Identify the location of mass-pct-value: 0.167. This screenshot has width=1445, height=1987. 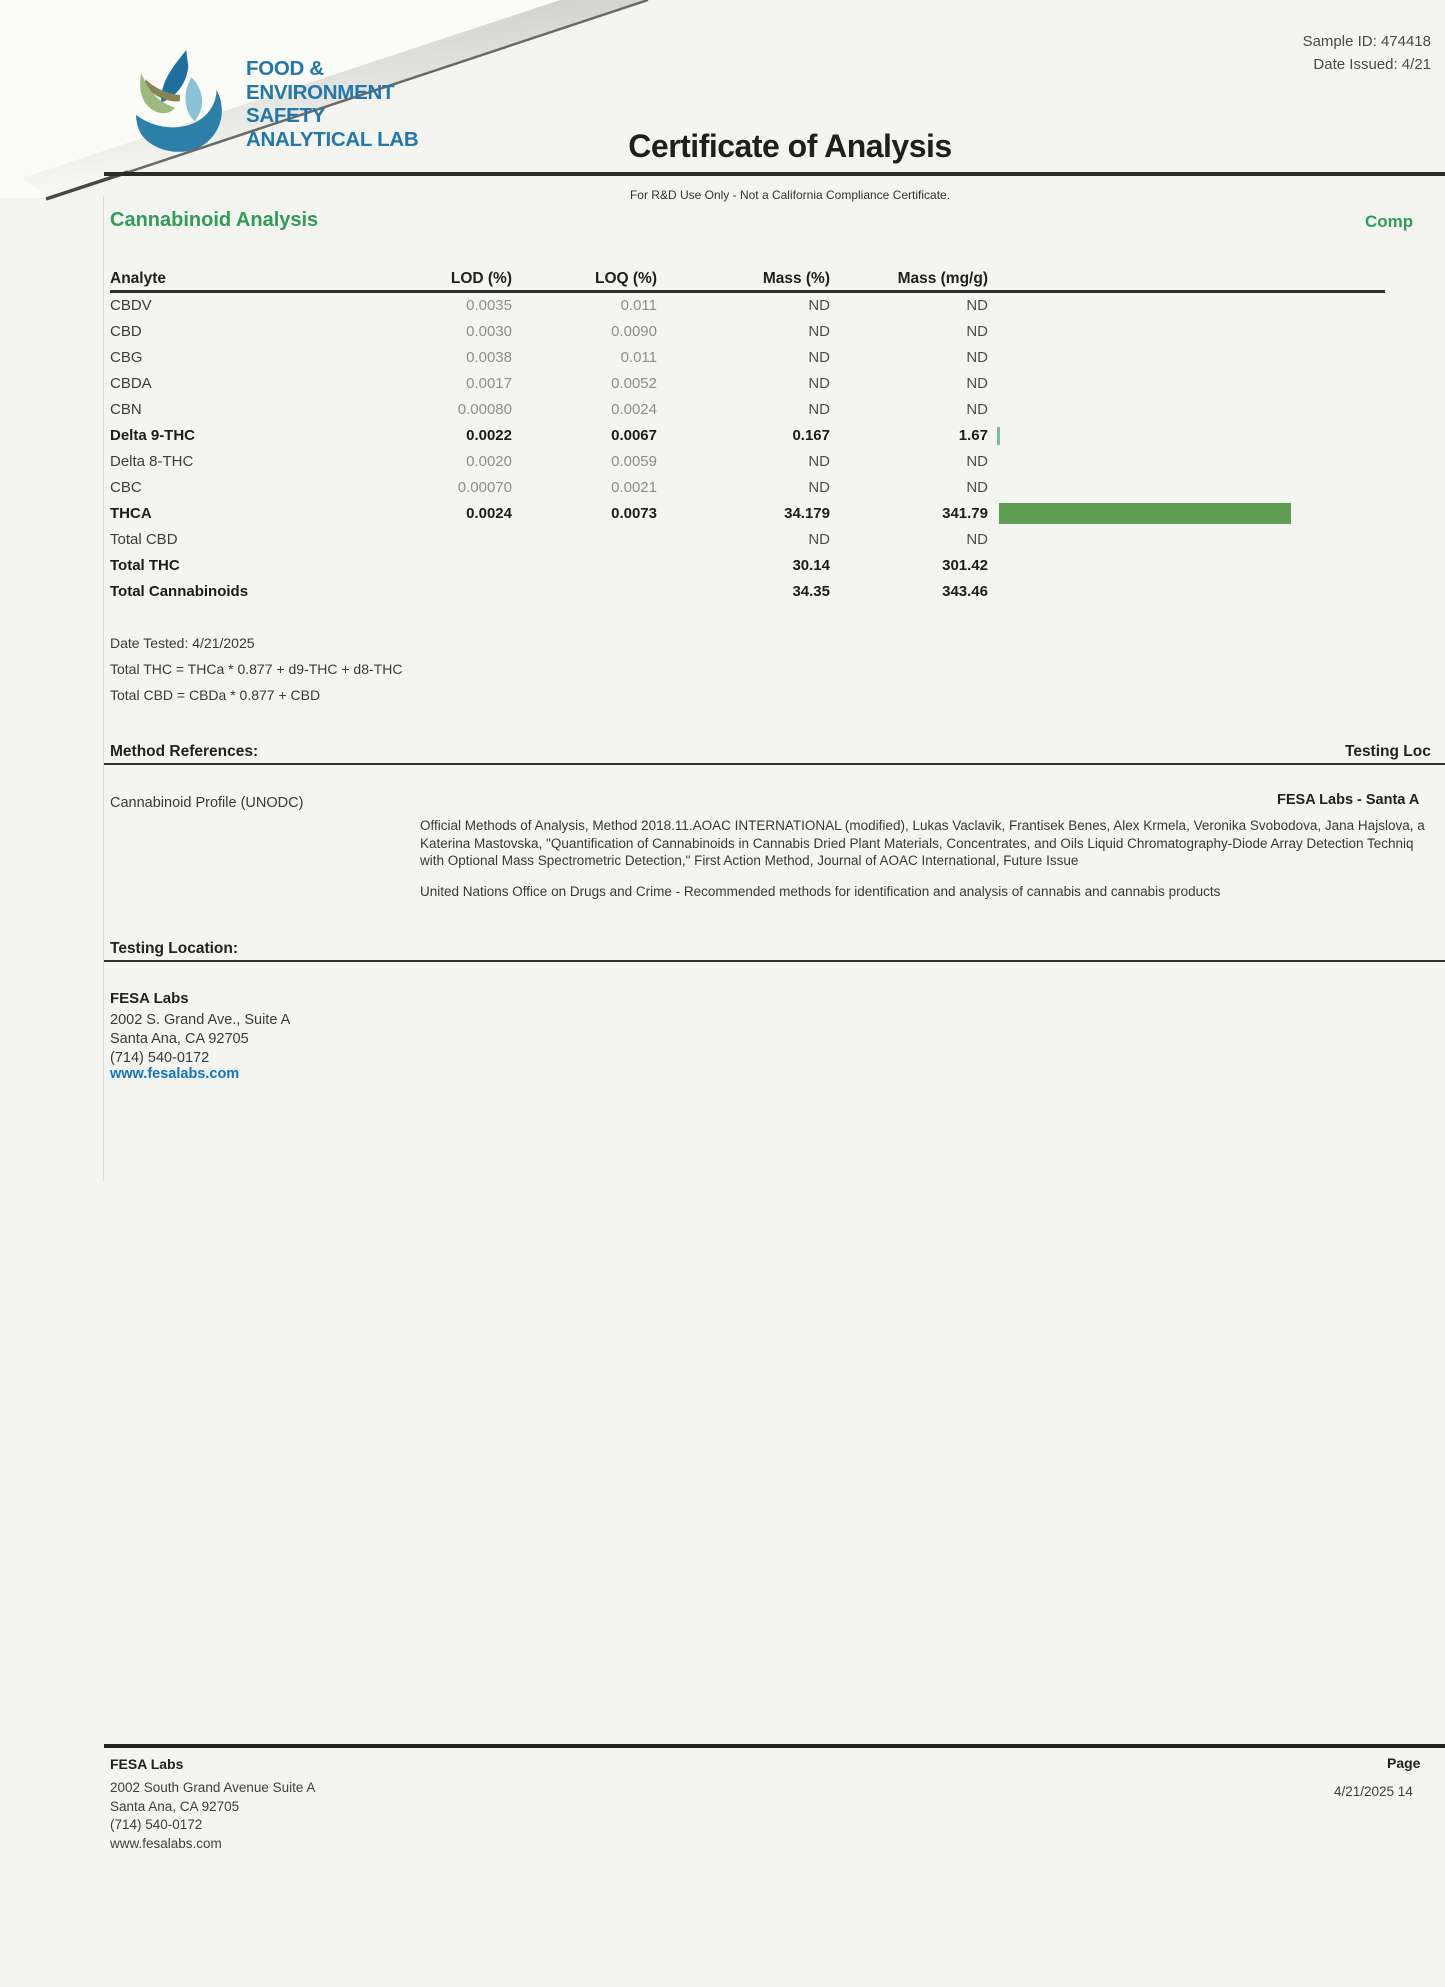
(811, 435).